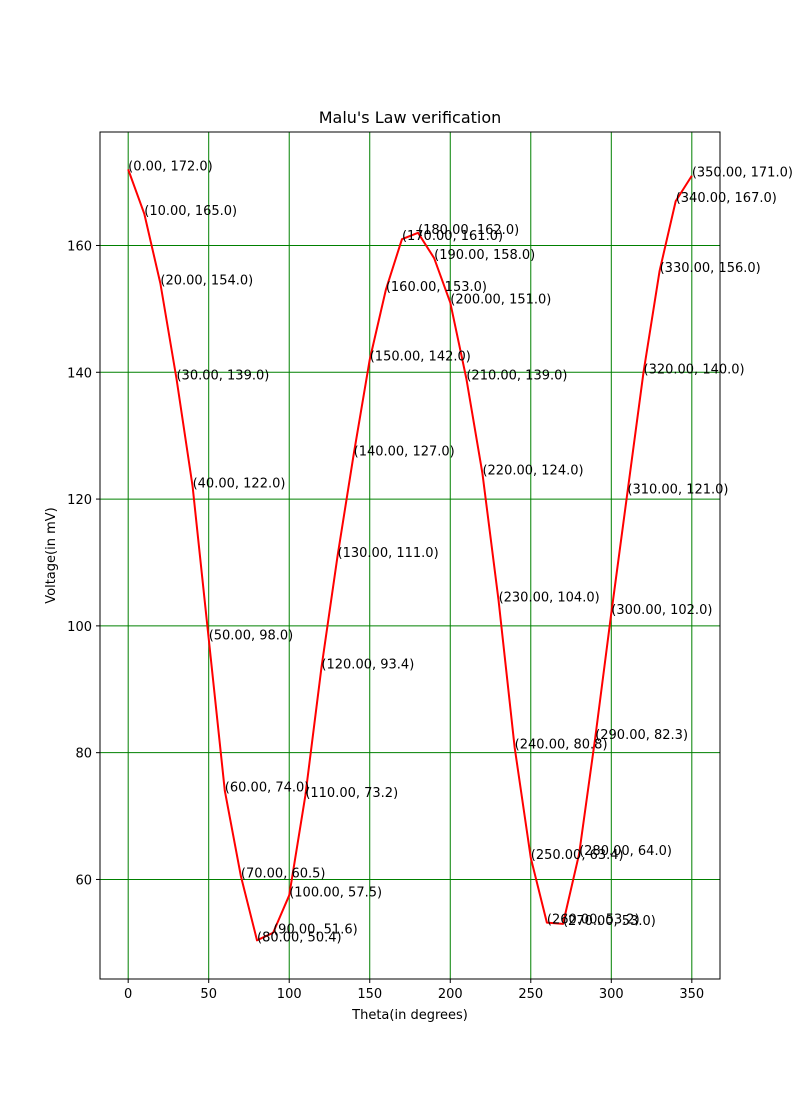 The width and height of the screenshot is (800, 1100). I want to click on x-axis-ticks: 0 50 100 150 200 250 300 350, so click(414, 990).